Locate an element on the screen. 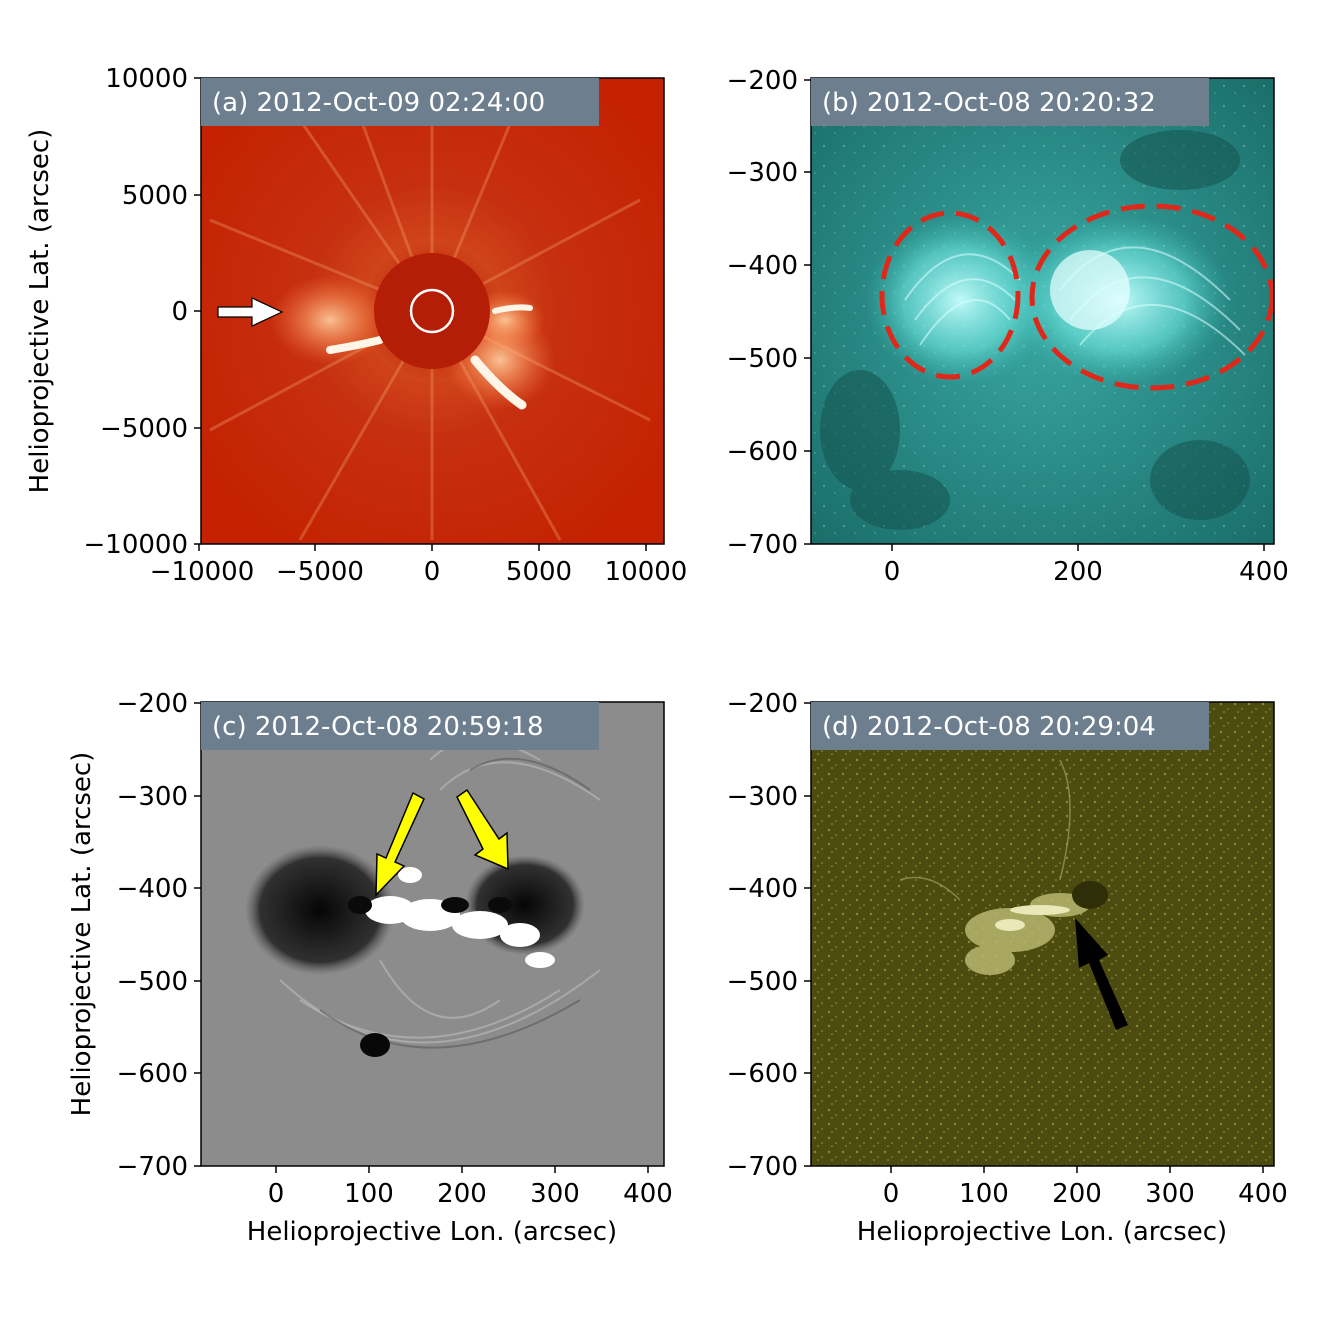 Image resolution: width=1317 pixels, height=1321 pixels. panel-a-xtick: 5000 is located at coordinates (539, 572).